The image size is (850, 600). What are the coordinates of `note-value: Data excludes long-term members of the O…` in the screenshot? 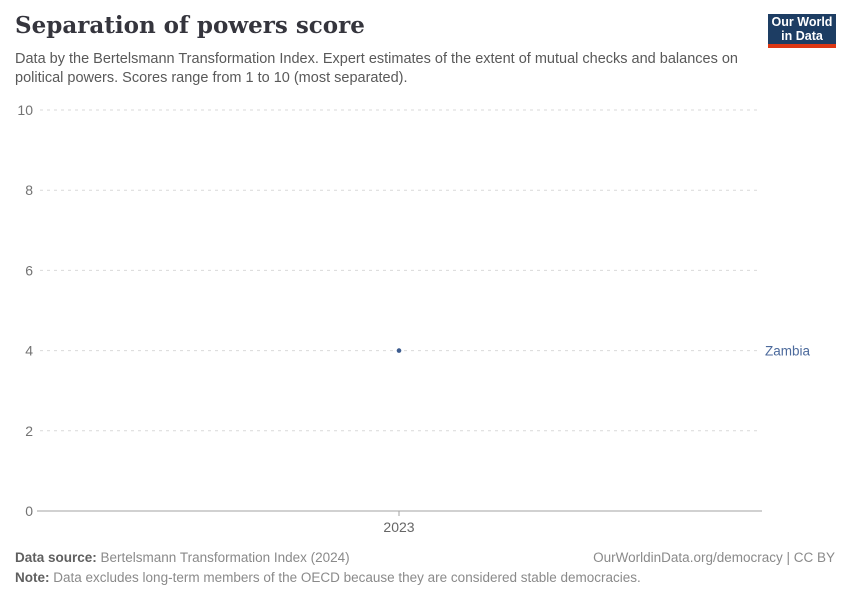 It's located at (345, 577).